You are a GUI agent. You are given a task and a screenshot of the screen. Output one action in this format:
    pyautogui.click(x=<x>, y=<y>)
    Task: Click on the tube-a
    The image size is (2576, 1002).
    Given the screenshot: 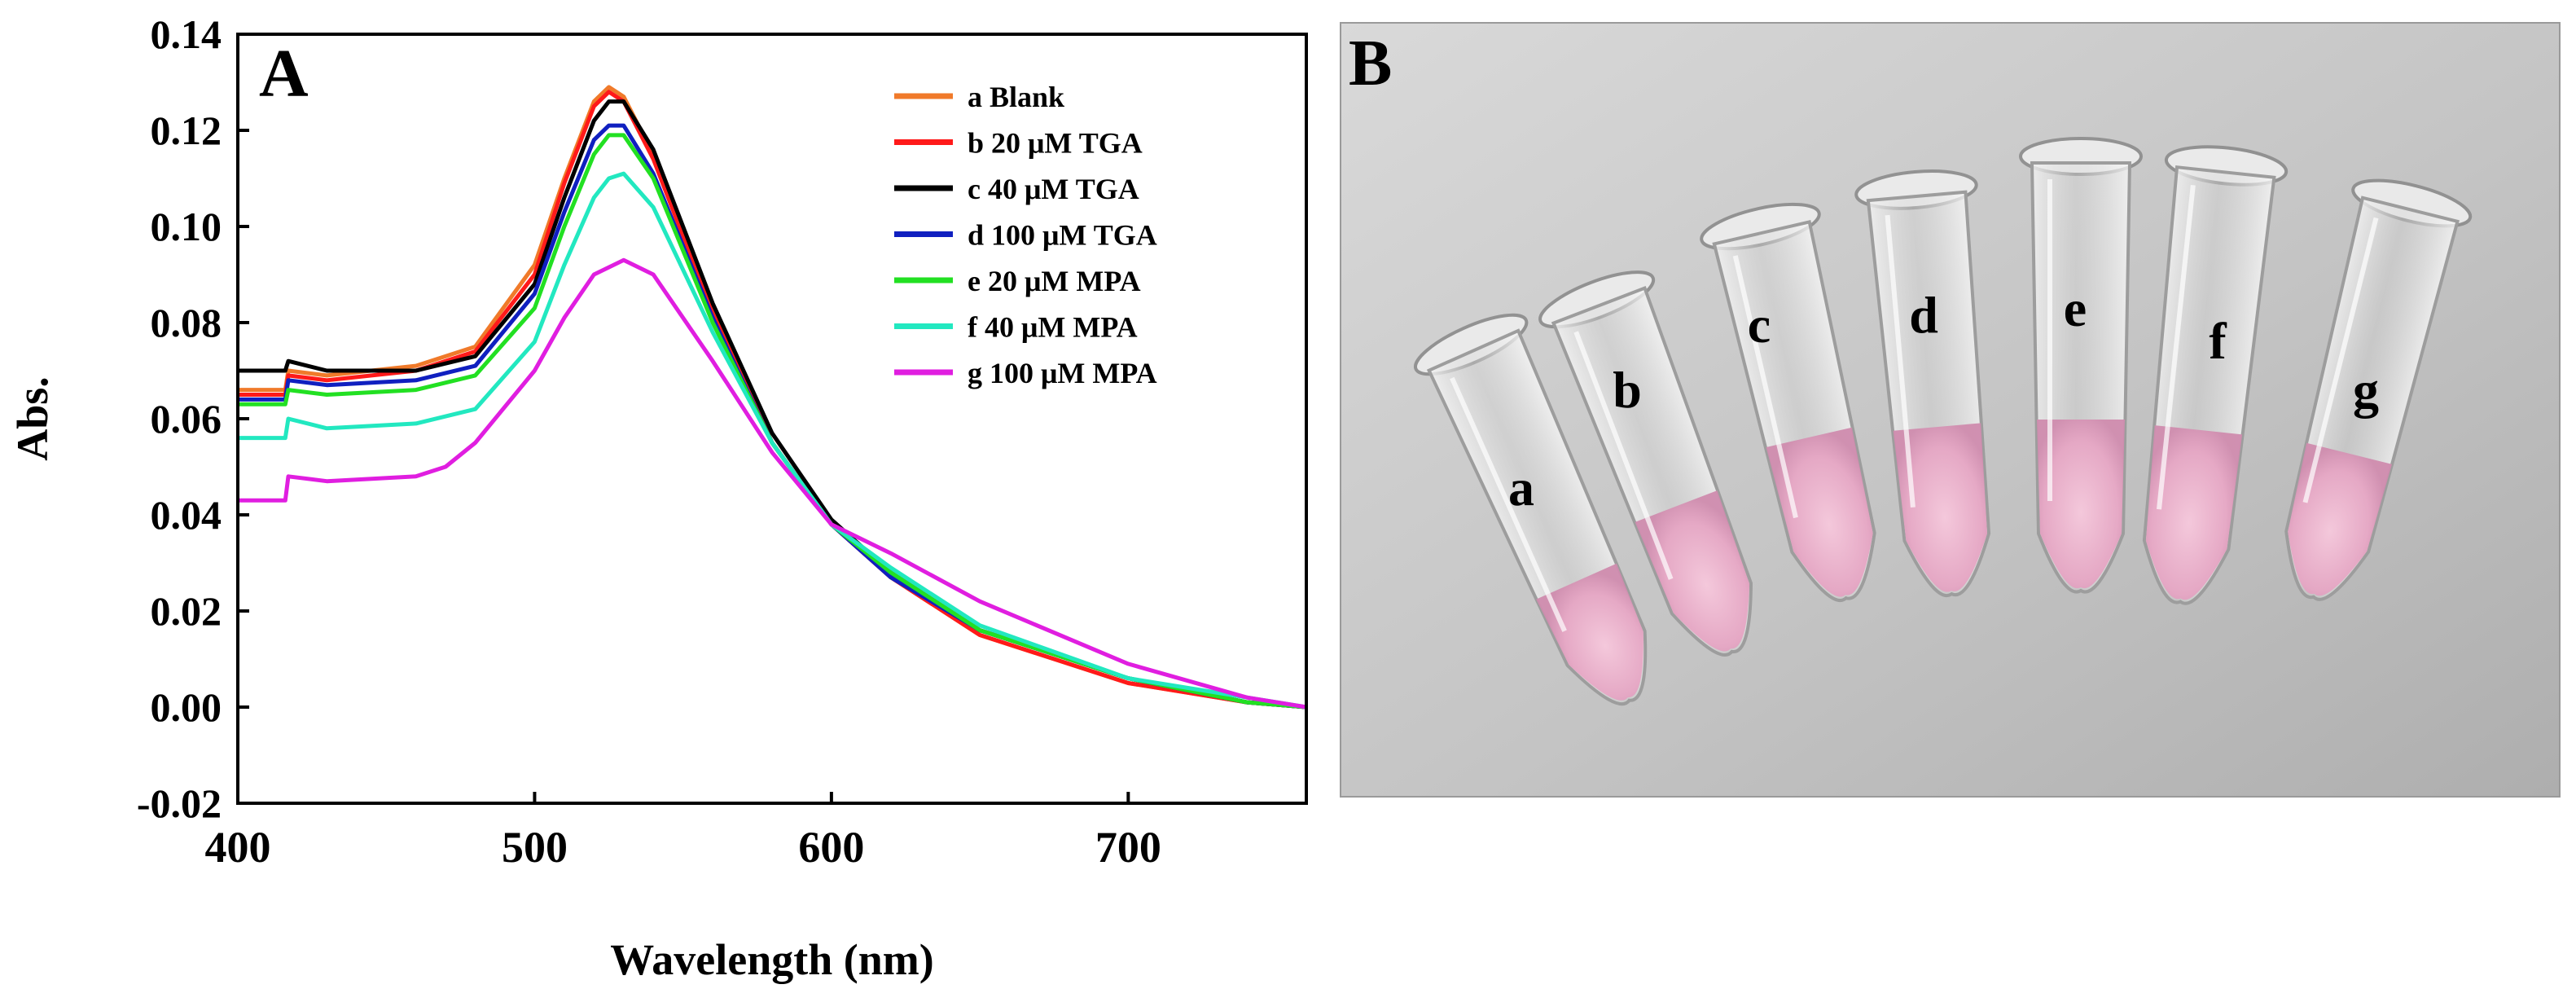 What is the action you would take?
    pyautogui.click(x=1530, y=509)
    